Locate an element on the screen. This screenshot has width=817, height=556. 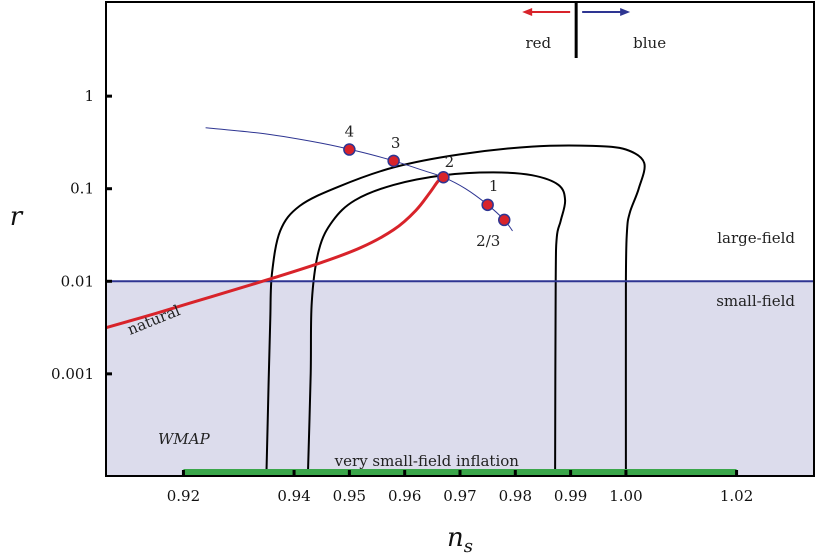
marker-label-2: 2 is located at coordinates (450, 162).